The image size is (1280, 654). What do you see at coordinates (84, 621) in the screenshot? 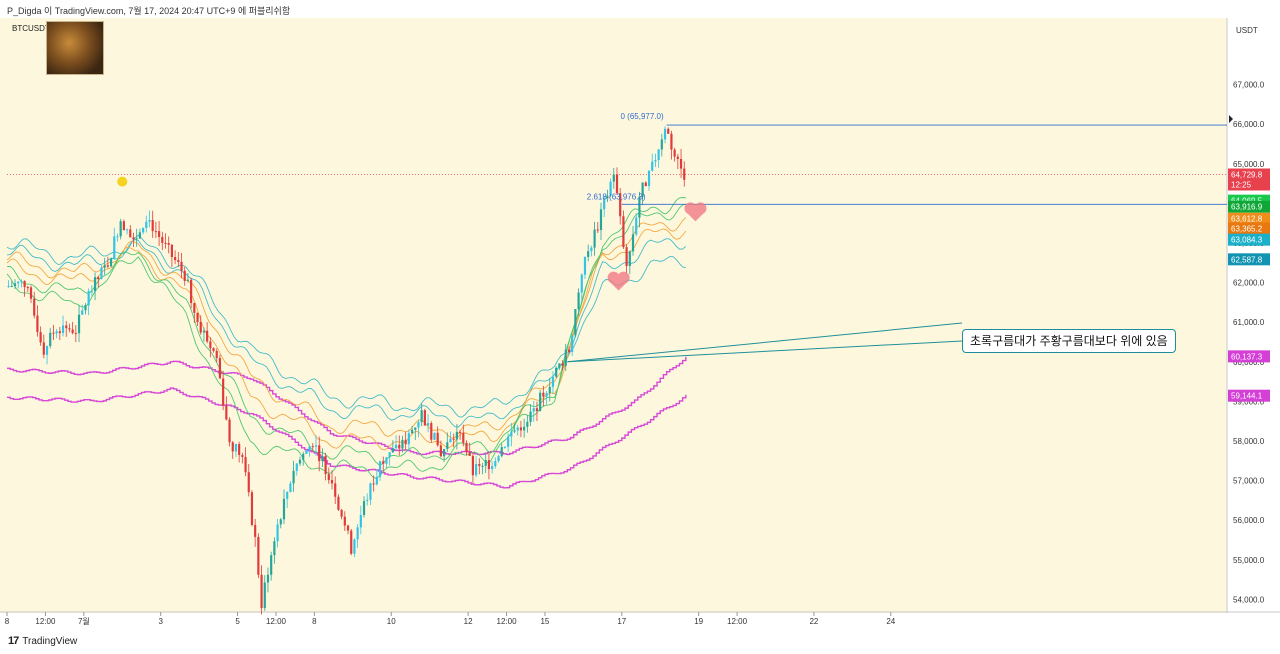
I see `x-tick-label: 7월` at bounding box center [84, 621].